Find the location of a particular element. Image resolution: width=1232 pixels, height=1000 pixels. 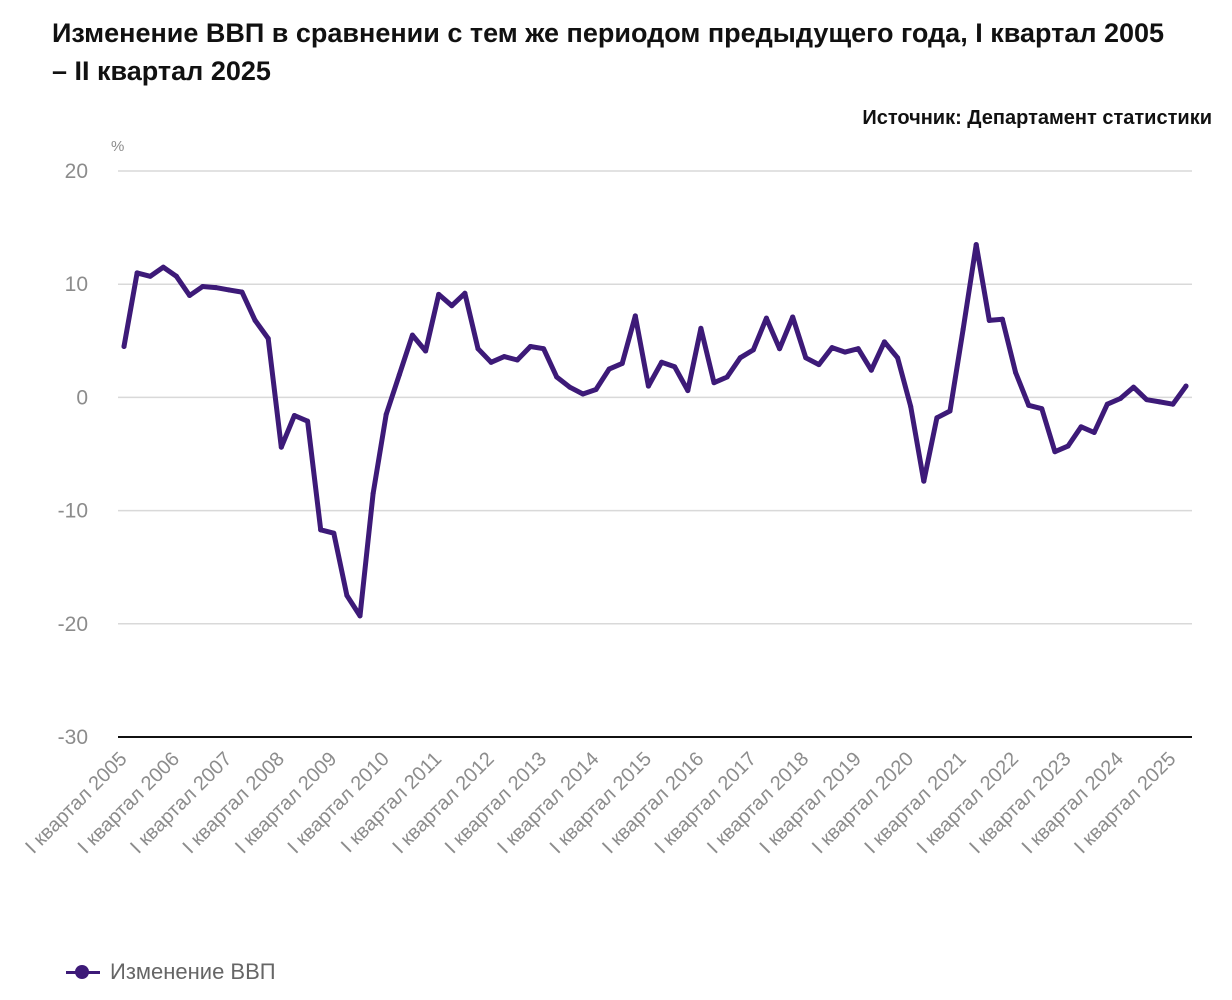

source-label: Источник: Департамент статистики is located at coordinates (1037, 118).